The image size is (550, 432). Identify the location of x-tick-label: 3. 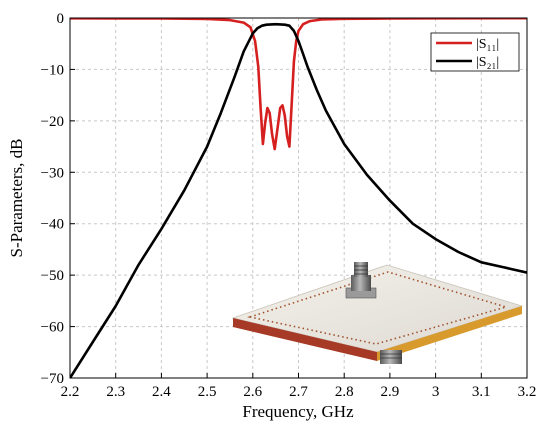
(436, 392).